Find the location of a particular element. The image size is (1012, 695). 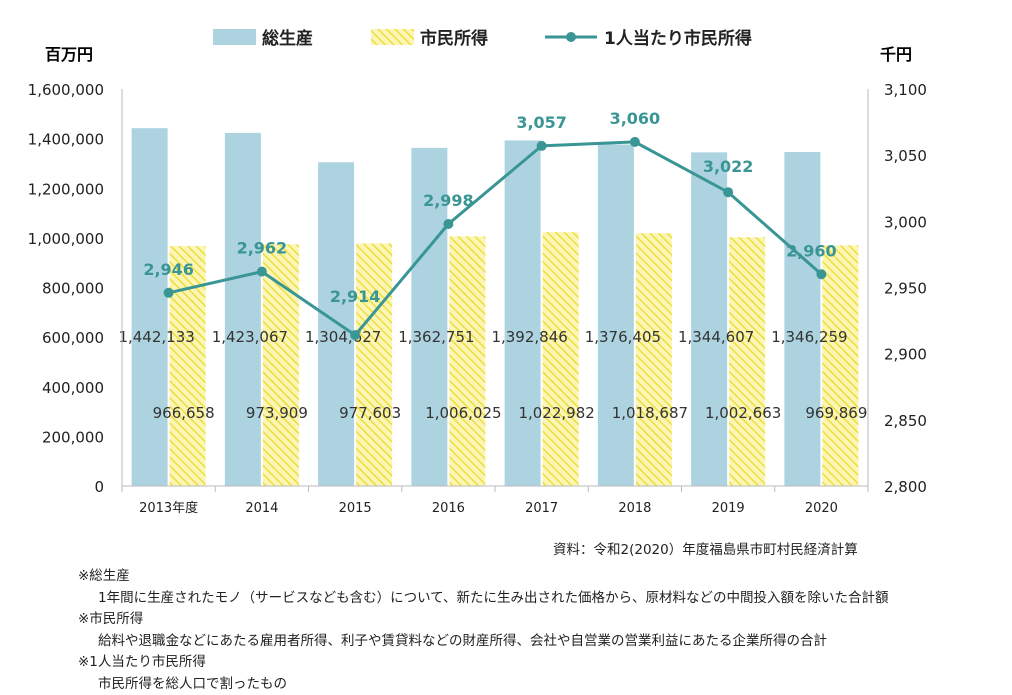

legend-swatch-citizen-income is located at coordinates (392, 37).